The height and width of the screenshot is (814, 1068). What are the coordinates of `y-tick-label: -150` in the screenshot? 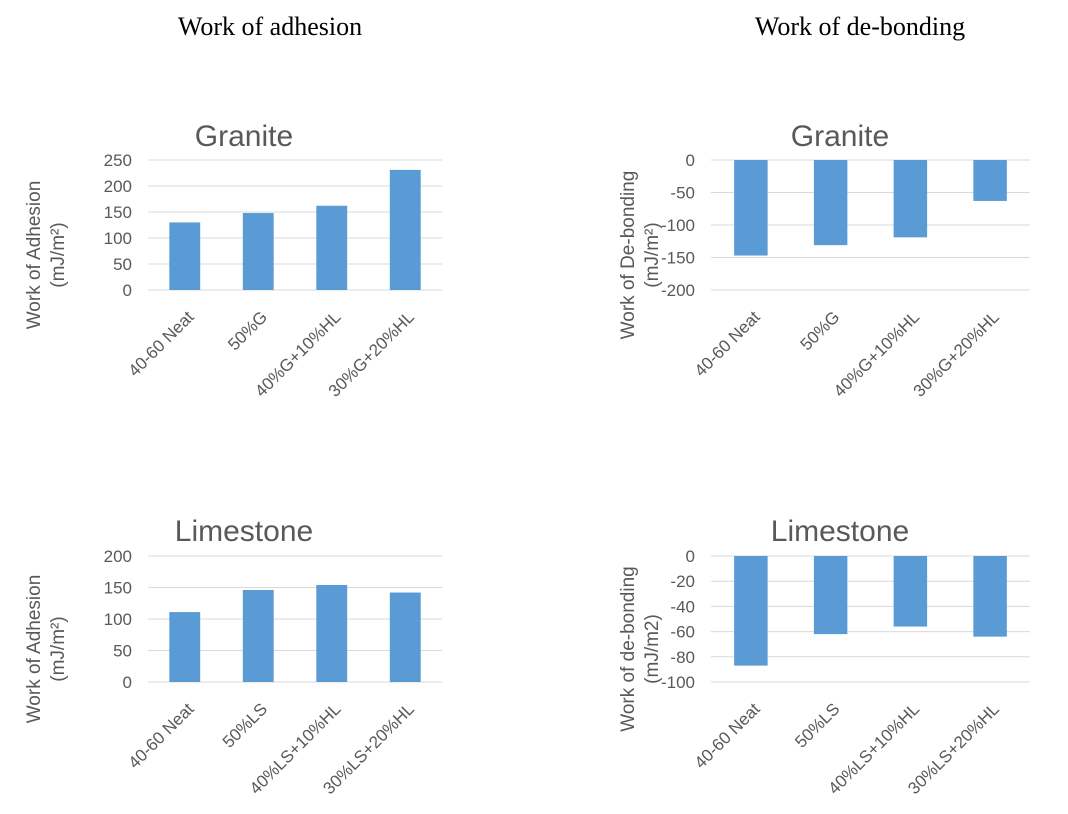 It's located at (678, 258).